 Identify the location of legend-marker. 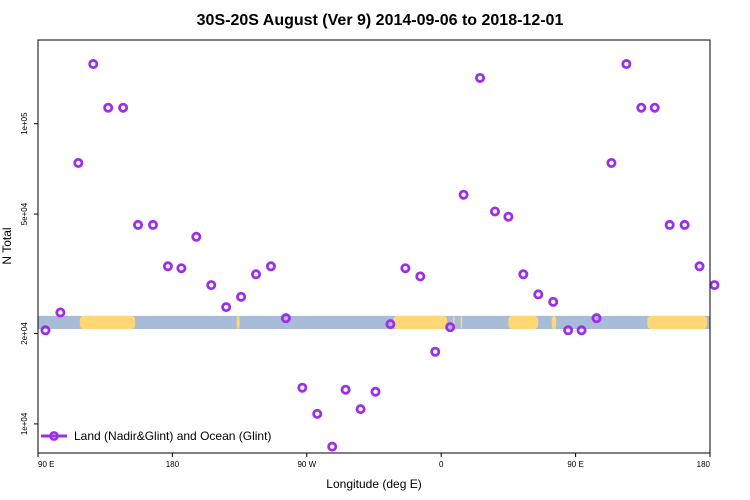
(54, 436).